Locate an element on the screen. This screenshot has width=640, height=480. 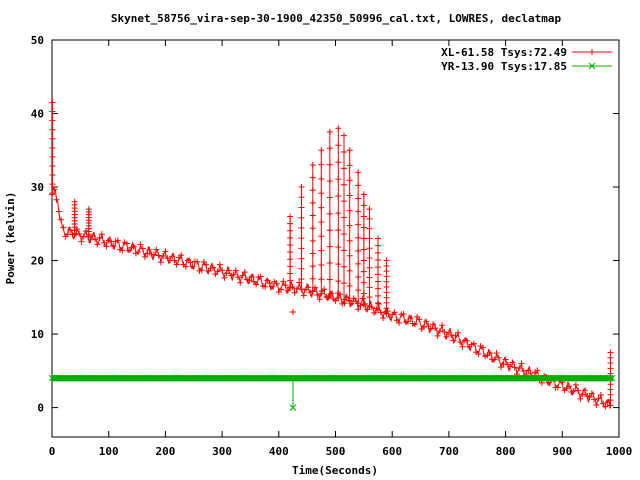
y-tick-label: 0 is located at coordinates (40, 408).